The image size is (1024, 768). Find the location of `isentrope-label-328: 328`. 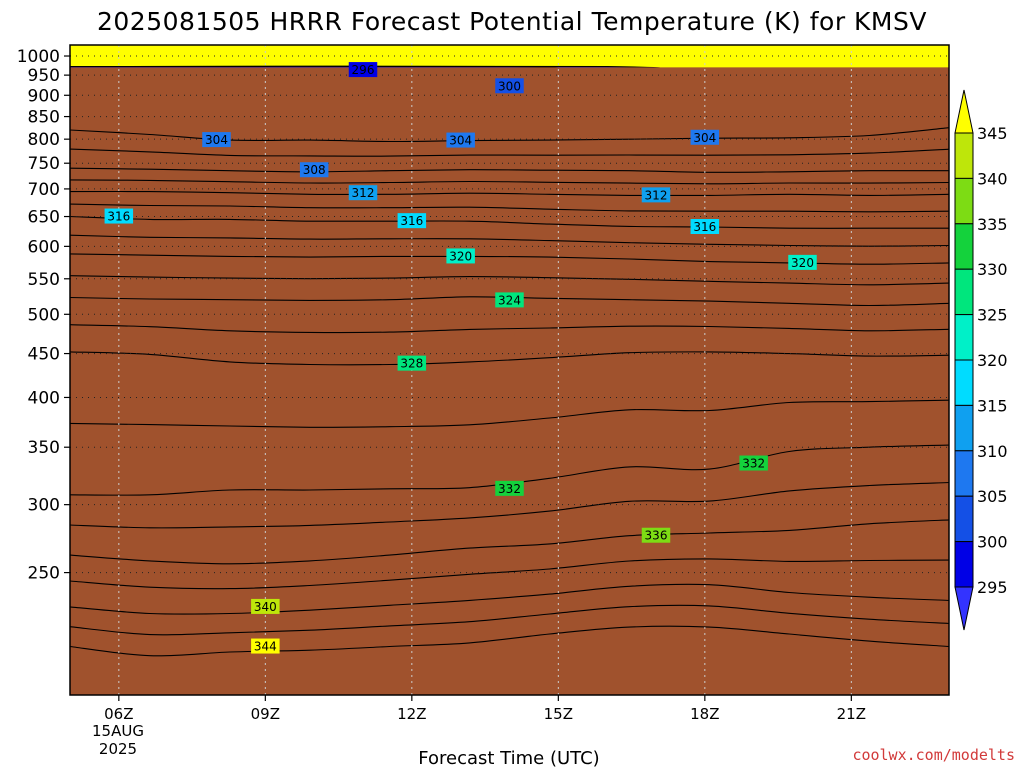

isentrope-label-328: 328 is located at coordinates (411, 364).